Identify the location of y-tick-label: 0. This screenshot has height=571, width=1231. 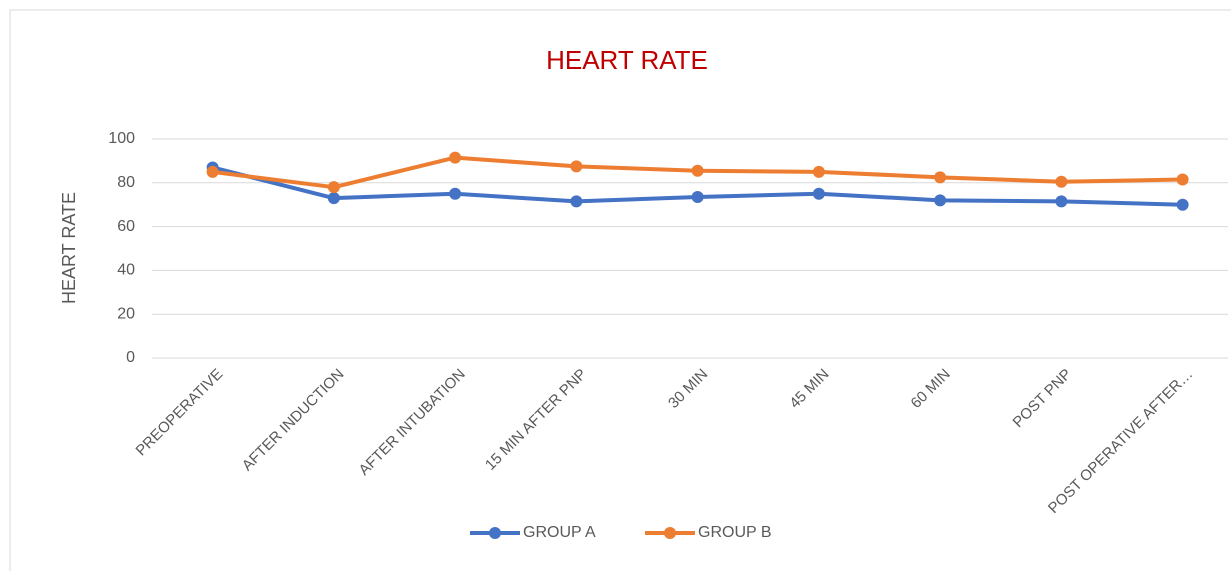
(130, 357).